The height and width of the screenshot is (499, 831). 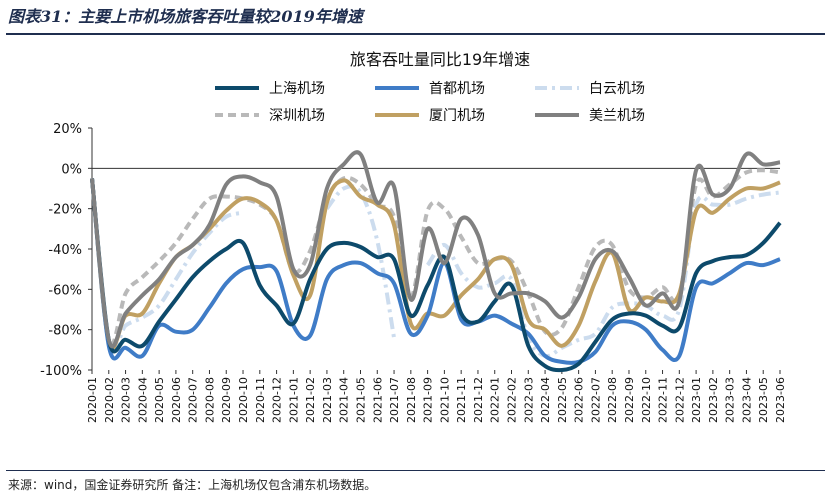 What do you see at coordinates (176, 400) in the screenshot?
I see `x-tick-label: 2020-06` at bounding box center [176, 400].